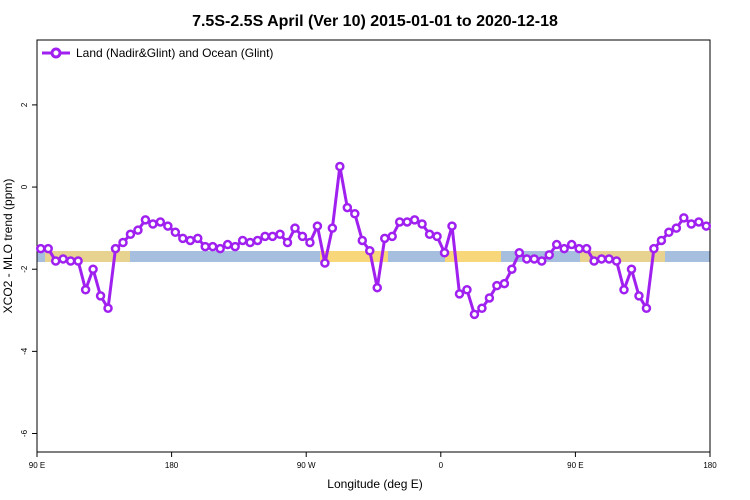  I want to click on x-tick-label: 0, so click(441, 465).